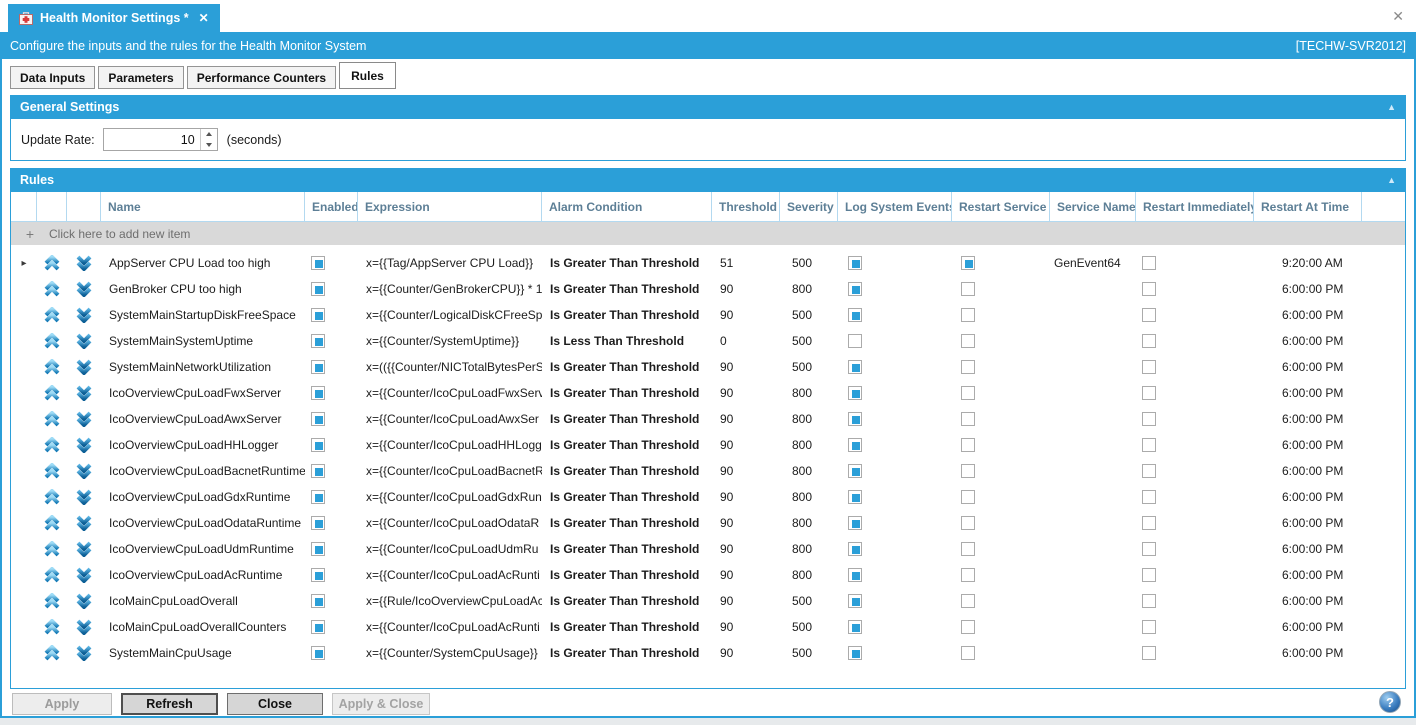 This screenshot has width=1416, height=725. What do you see at coordinates (205, 523) in the screenshot?
I see `rule-name-cell: IcoOverviewCpuLoadOdataRuntime` at bounding box center [205, 523].